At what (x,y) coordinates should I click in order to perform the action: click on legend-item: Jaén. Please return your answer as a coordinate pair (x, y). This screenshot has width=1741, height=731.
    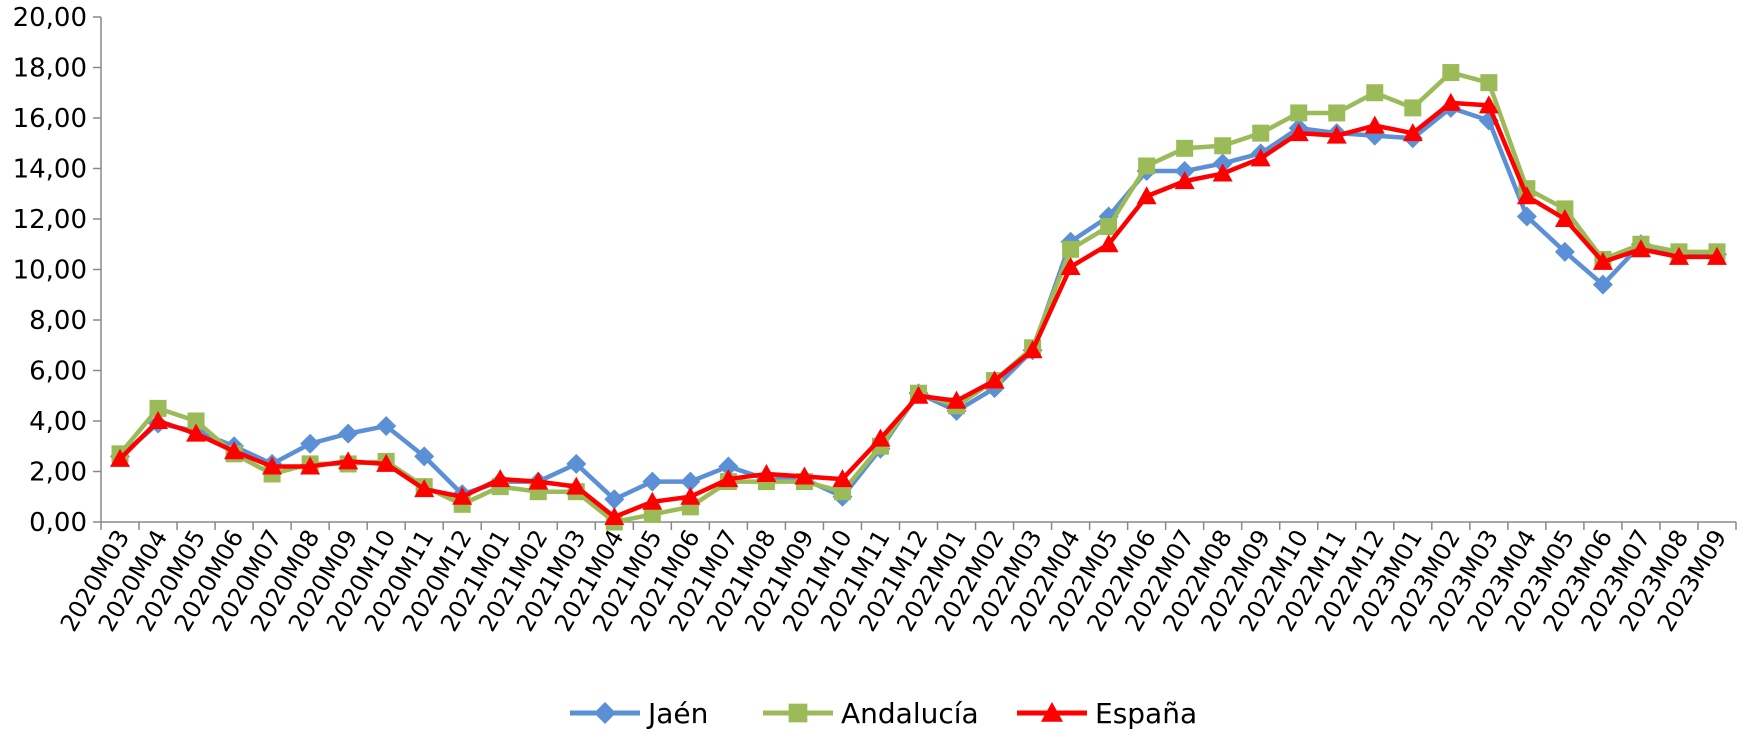
    Looking at the image, I should click on (639, 713).